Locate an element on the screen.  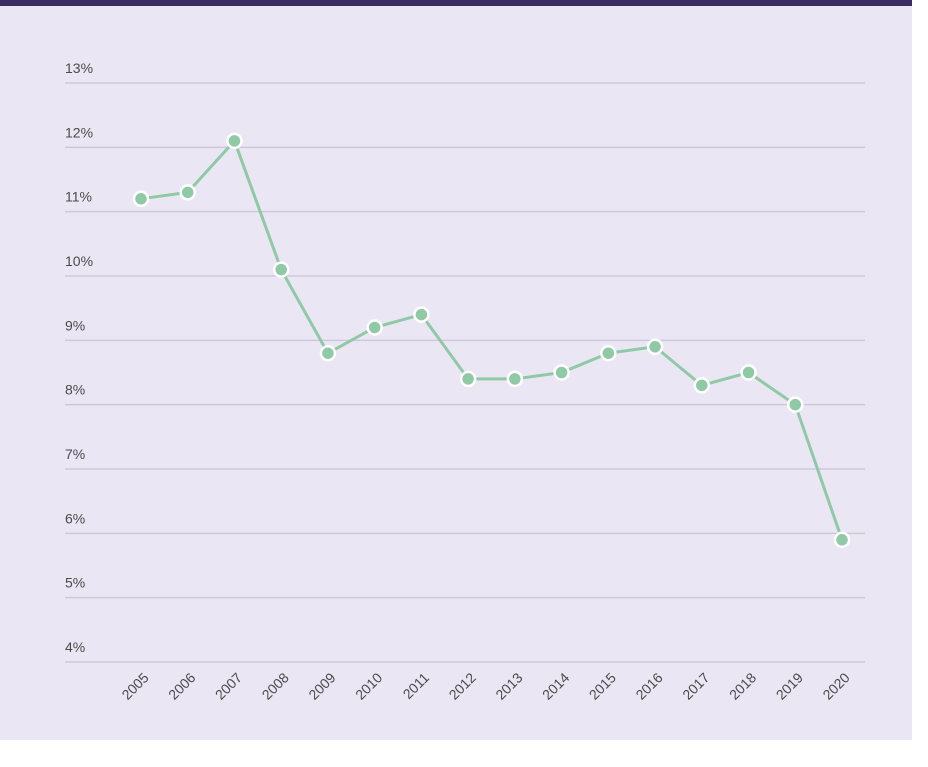
y-tick-label: 4% is located at coordinates (75, 647).